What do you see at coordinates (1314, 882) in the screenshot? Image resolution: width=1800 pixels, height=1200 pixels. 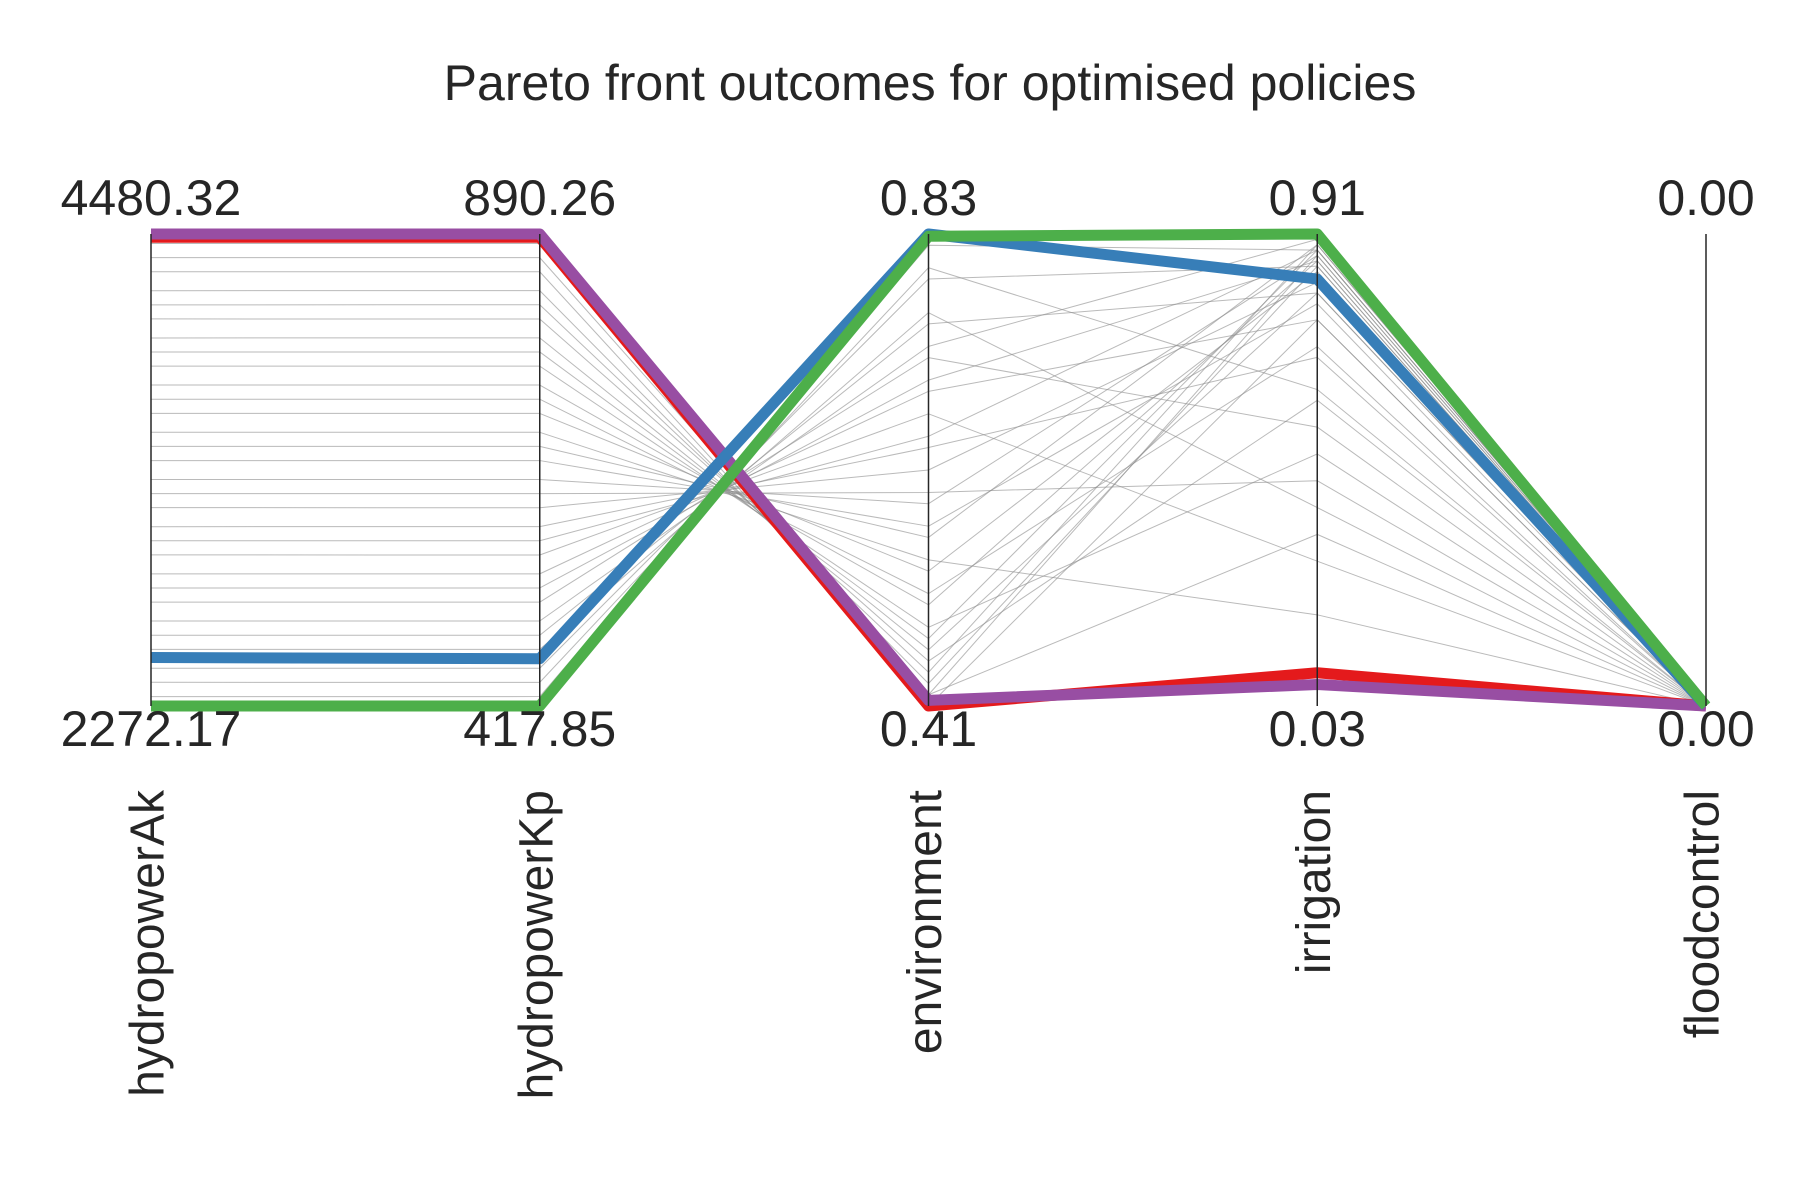 I see `axis-label: irrigation` at bounding box center [1314, 882].